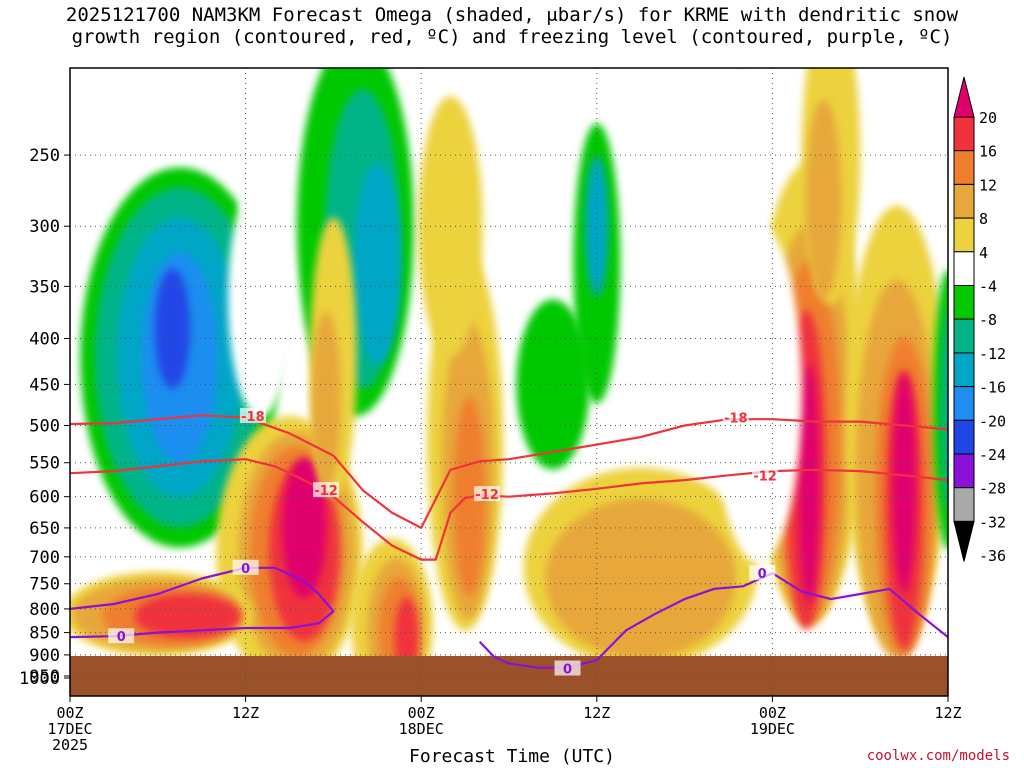  I want to click on colorbar-label-2: 12, so click(988, 185).